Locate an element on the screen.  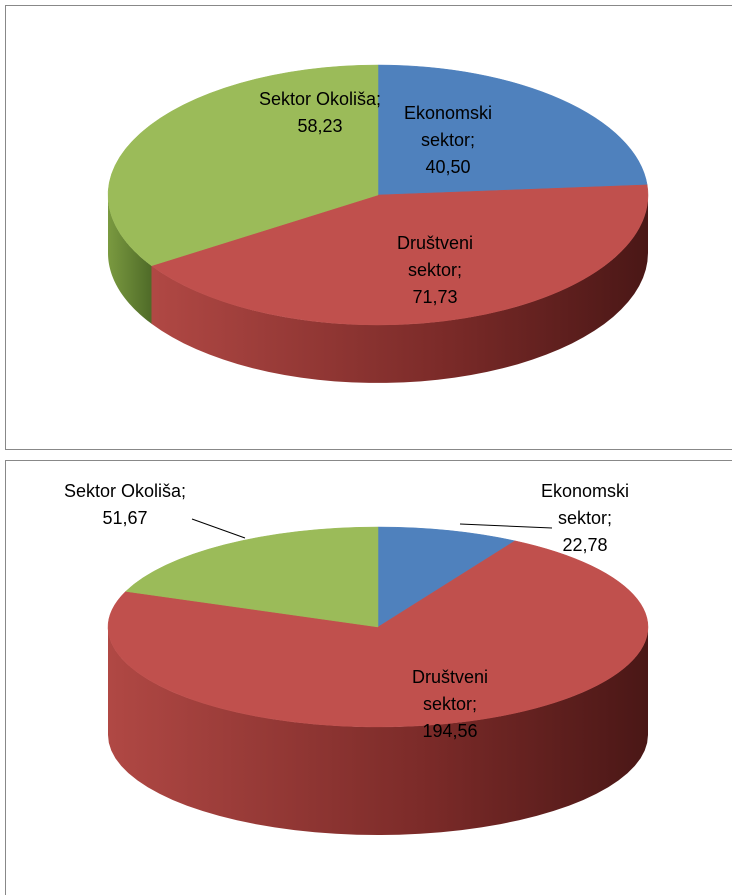
label-value: 51,67 is located at coordinates (125, 518).